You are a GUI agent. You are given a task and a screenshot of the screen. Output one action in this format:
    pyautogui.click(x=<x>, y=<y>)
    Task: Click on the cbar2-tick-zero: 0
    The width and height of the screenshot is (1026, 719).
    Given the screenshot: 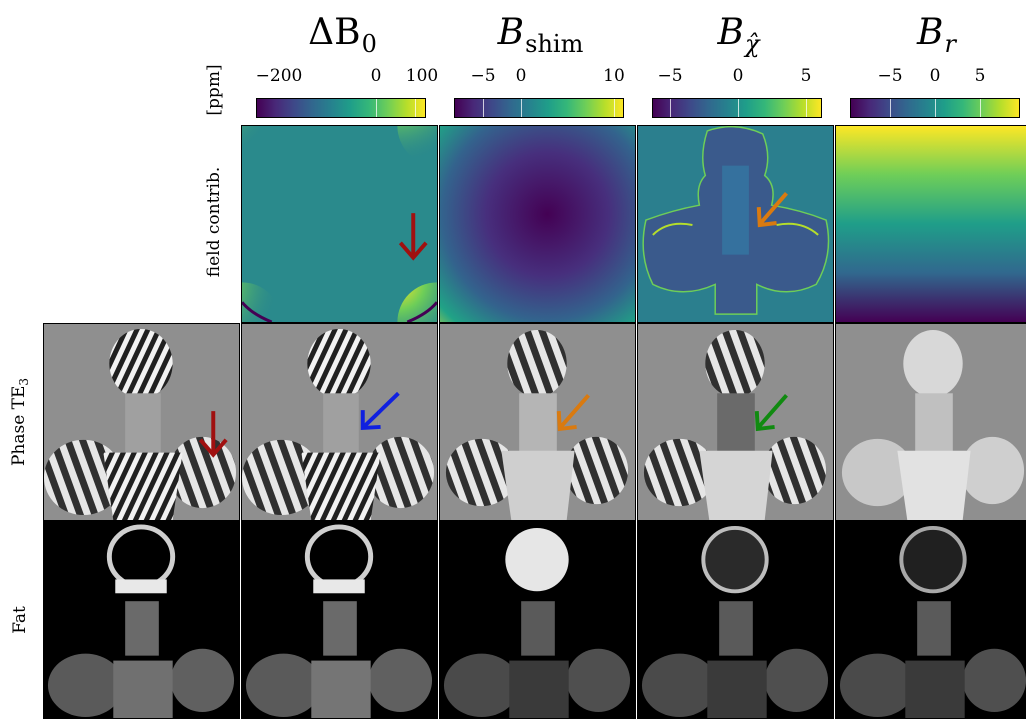 What is the action you would take?
    pyautogui.click(x=521, y=76)
    